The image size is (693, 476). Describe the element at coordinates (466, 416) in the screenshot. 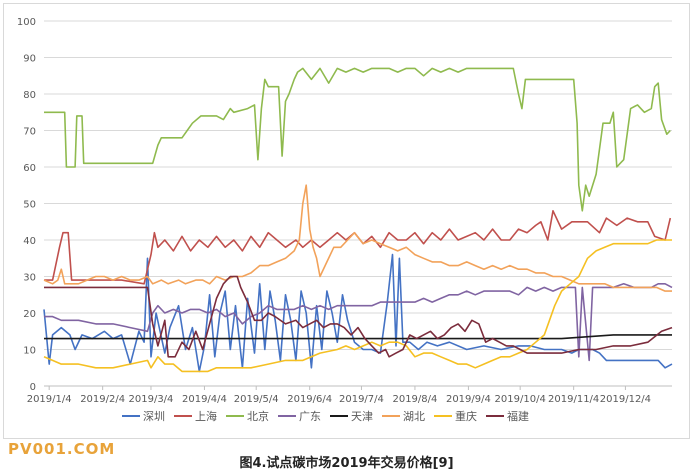

I see `legend-label: 重庆` at that location.